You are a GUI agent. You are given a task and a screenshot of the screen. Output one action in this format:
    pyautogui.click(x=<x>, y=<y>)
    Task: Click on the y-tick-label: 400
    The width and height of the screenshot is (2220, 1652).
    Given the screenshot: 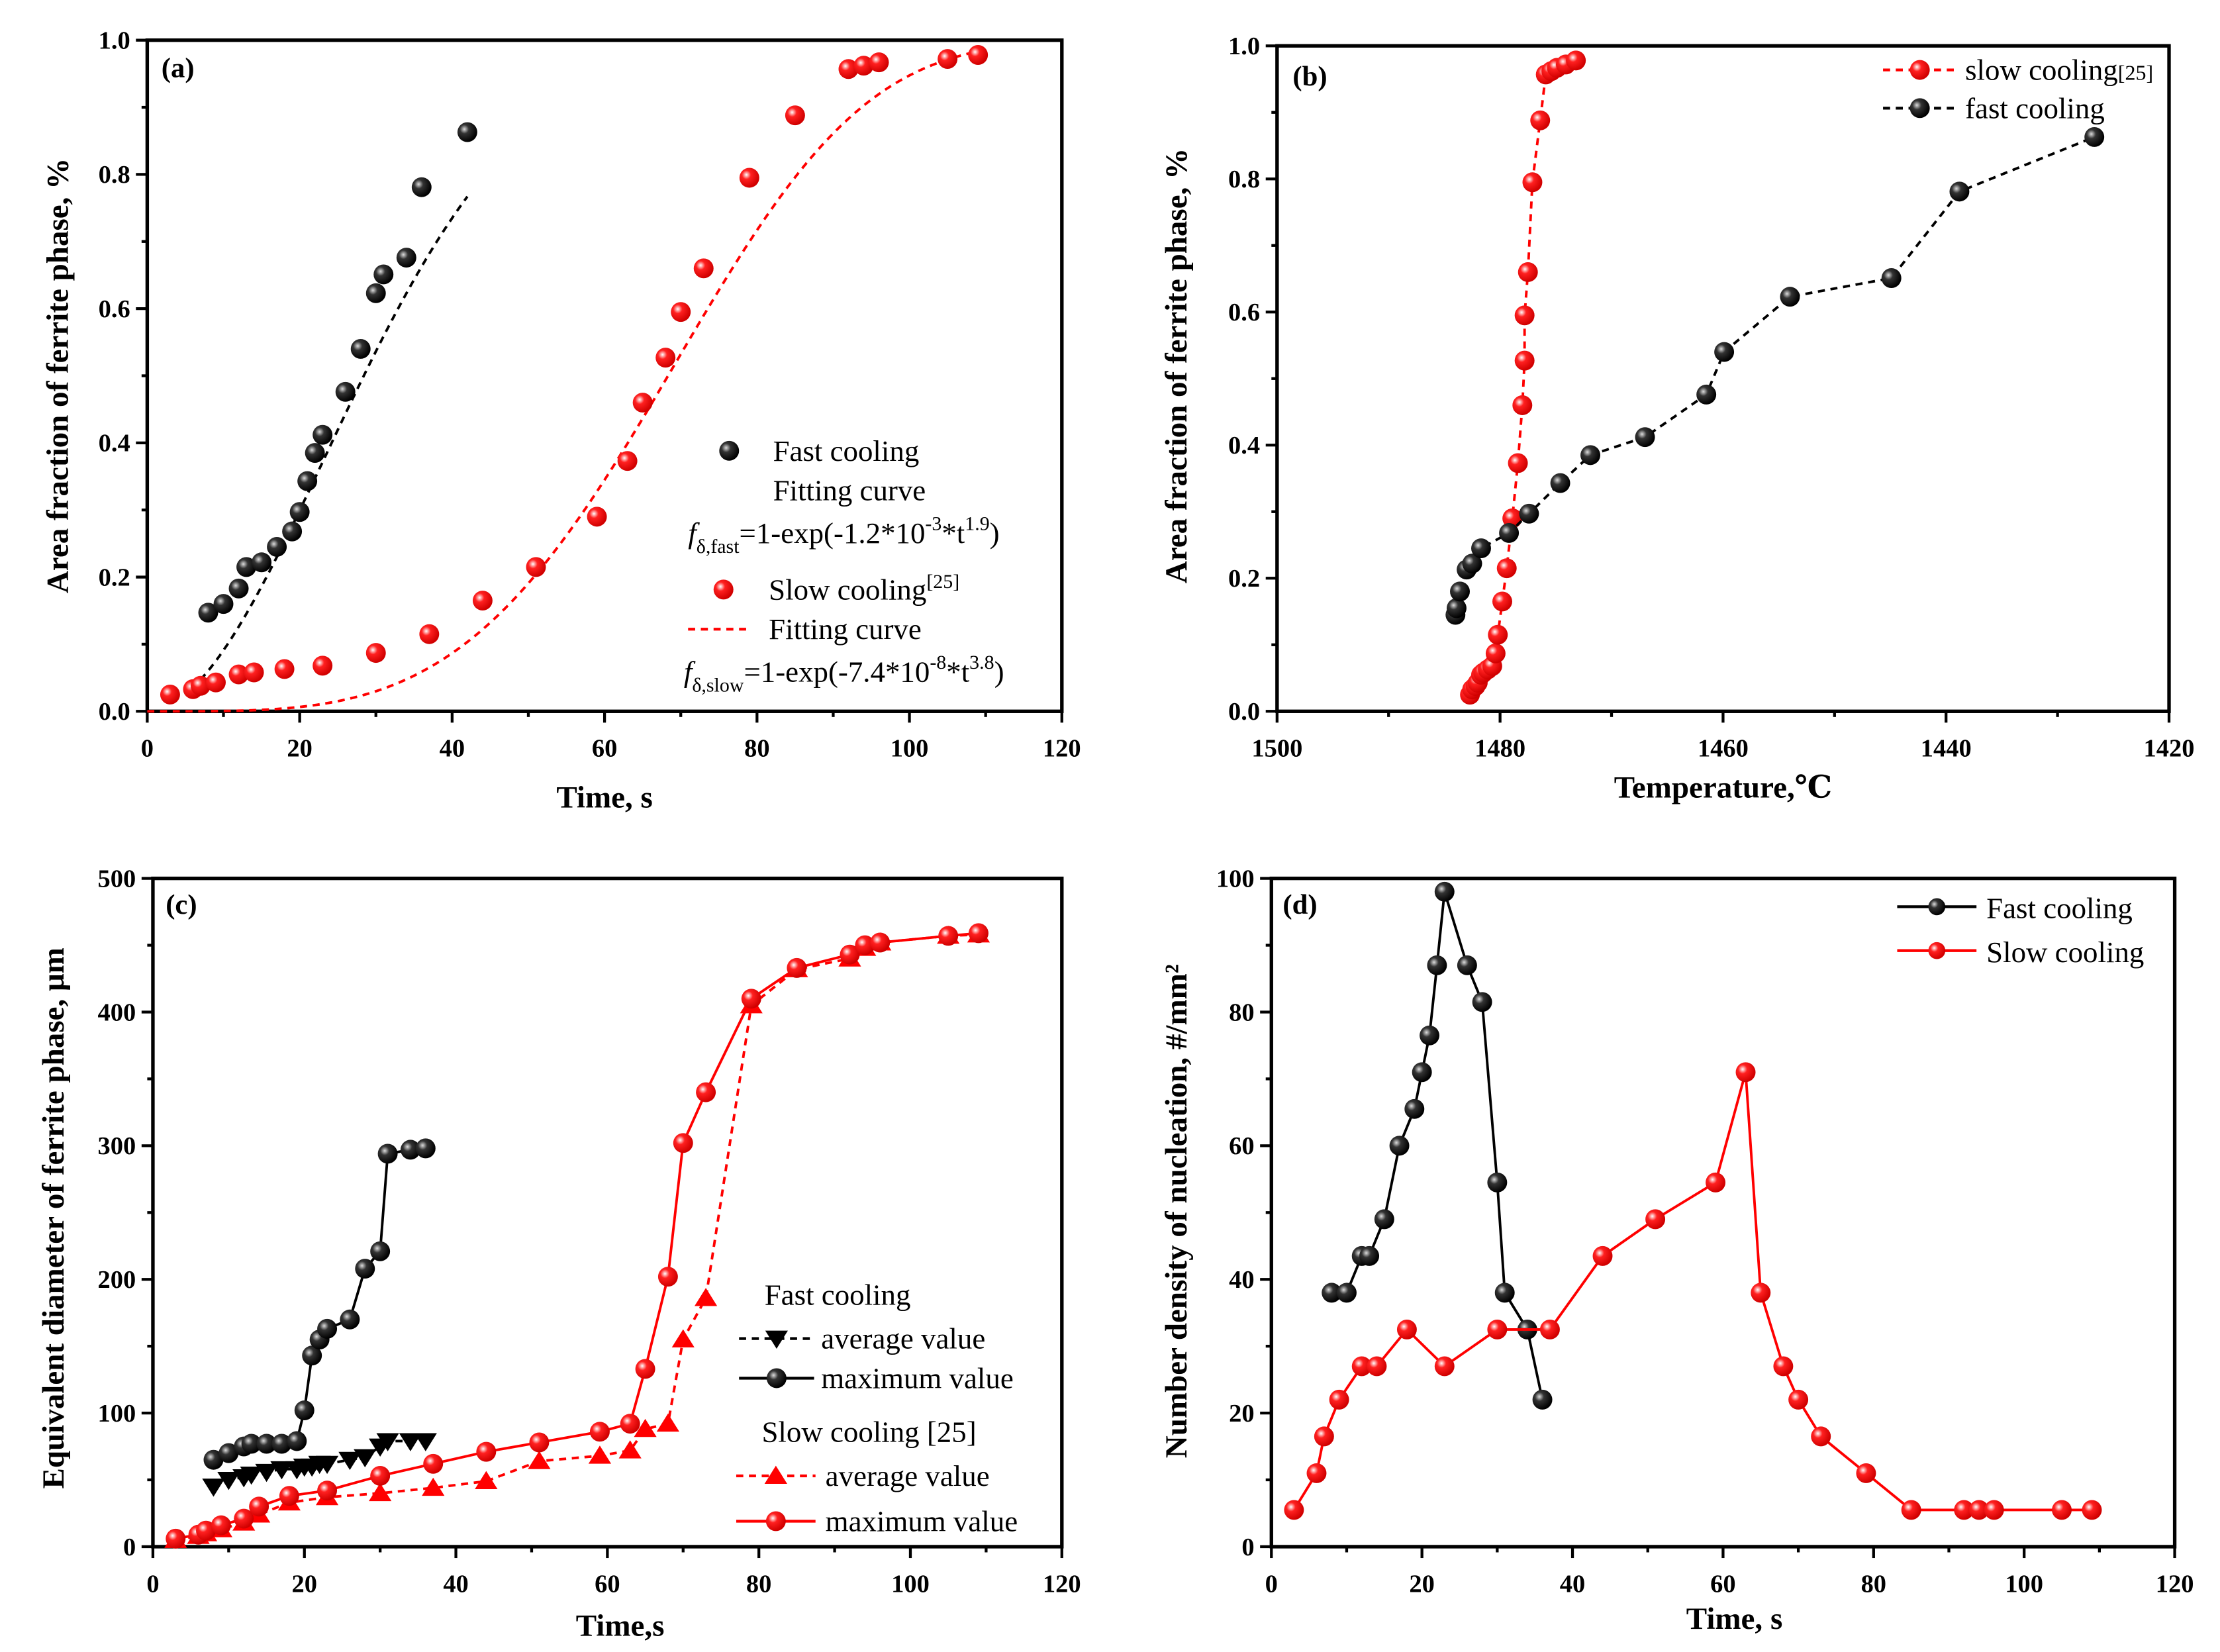 What is the action you would take?
    pyautogui.click(x=117, y=1012)
    